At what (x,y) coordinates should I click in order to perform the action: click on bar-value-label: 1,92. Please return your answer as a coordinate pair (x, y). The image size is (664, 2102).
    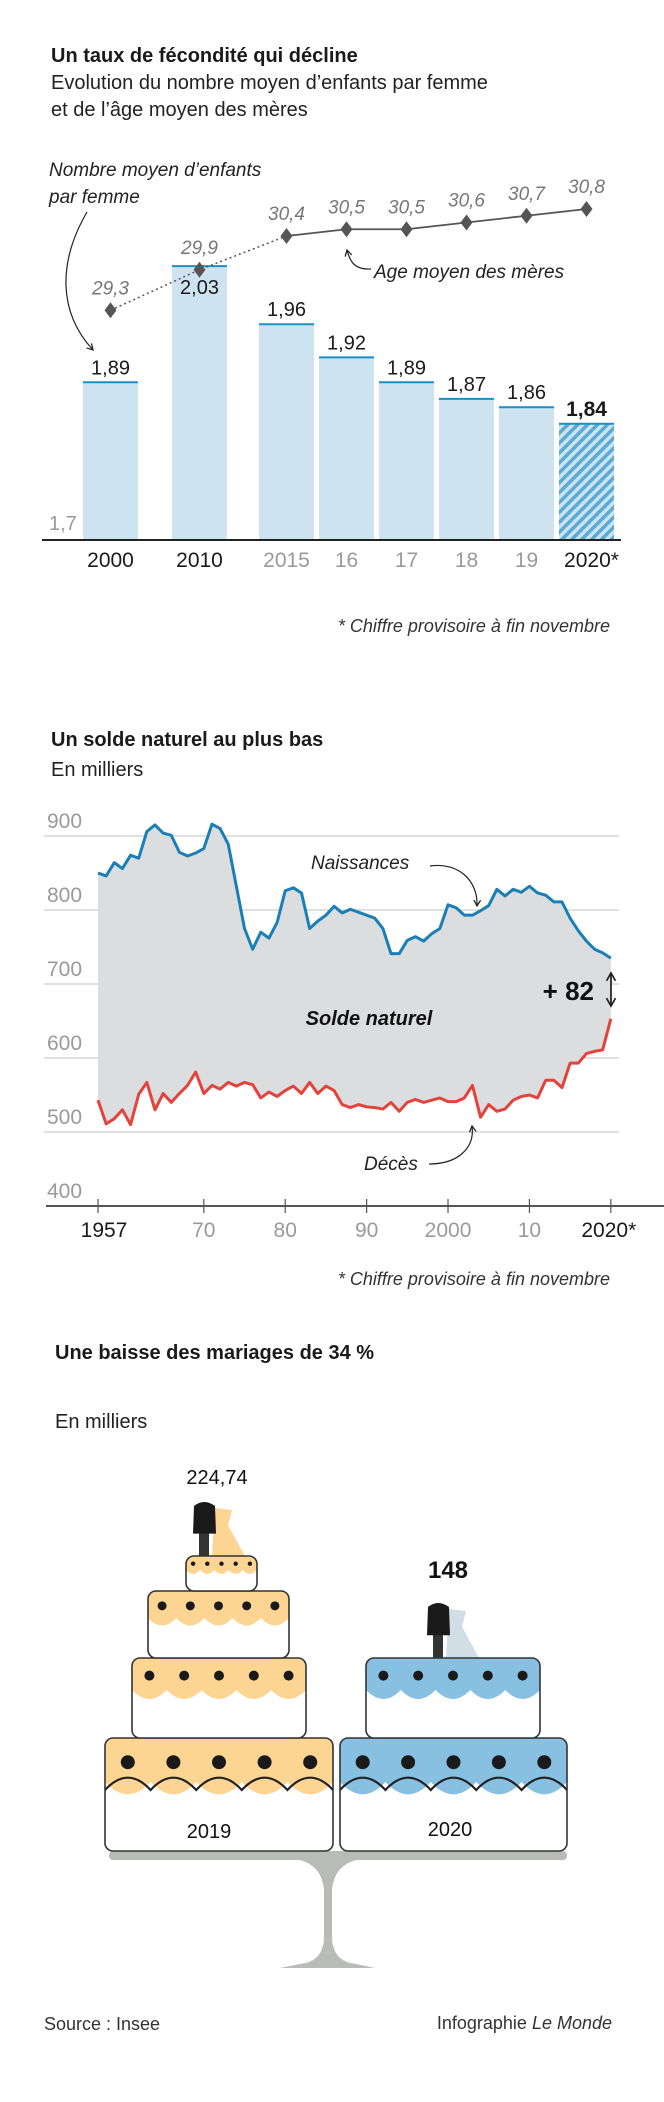
    Looking at the image, I should click on (346, 343).